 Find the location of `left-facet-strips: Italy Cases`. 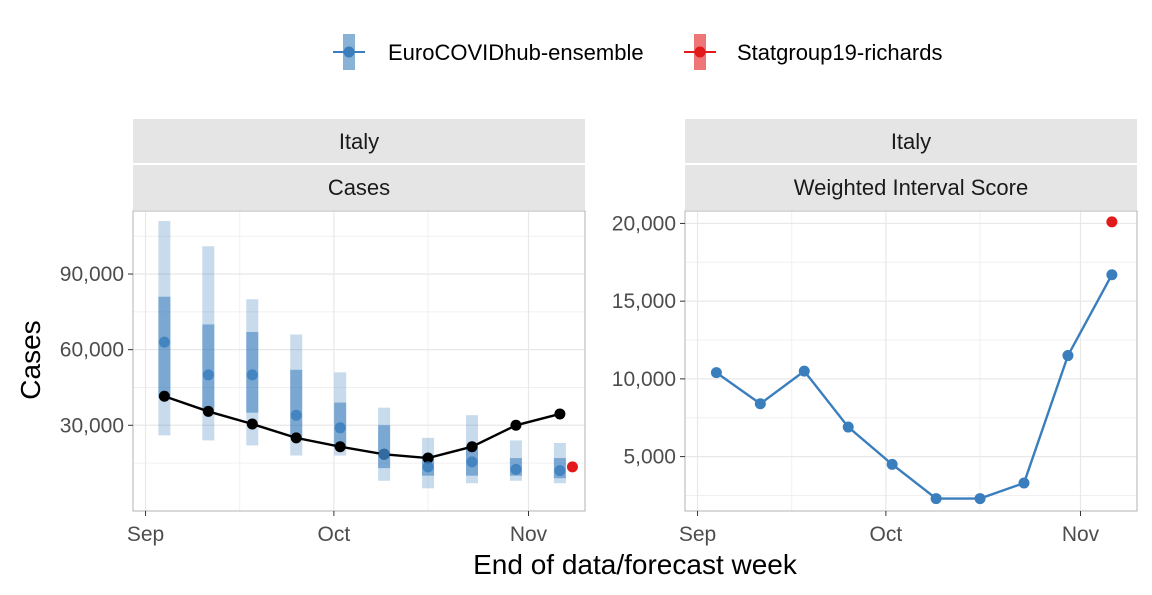

left-facet-strips: Italy Cases is located at coordinates (359, 164).